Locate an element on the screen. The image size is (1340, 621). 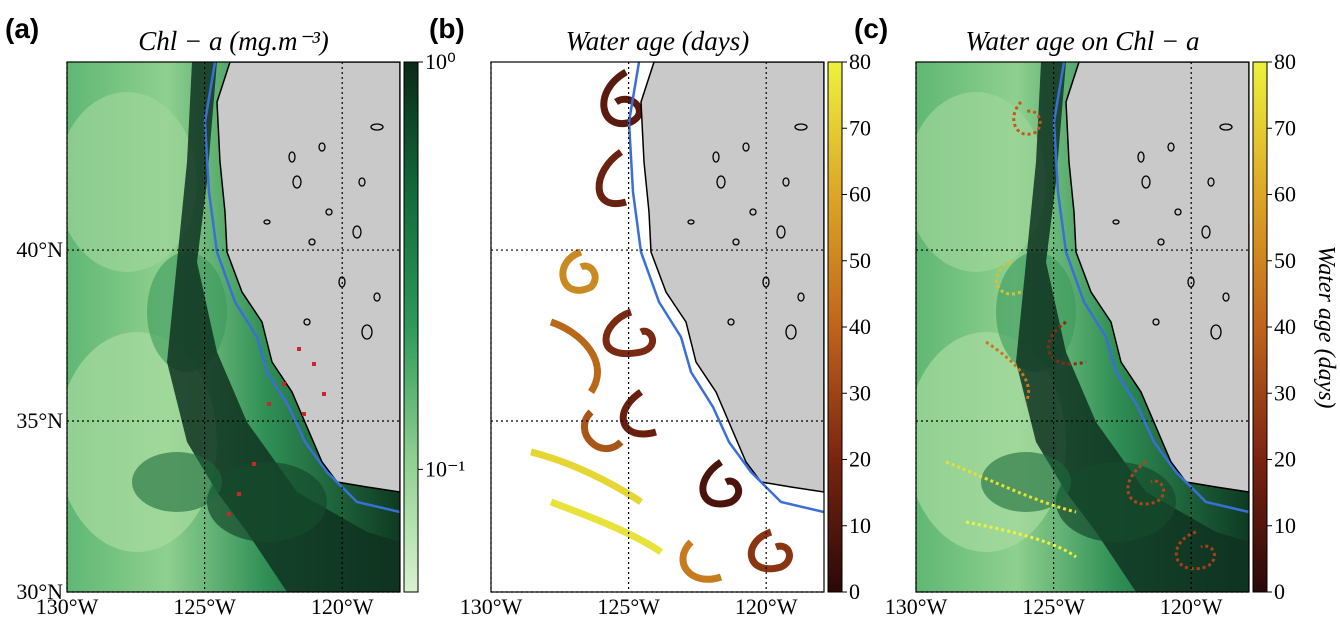
colorbar-tick-label: 10⁰ is located at coordinates (440, 61).